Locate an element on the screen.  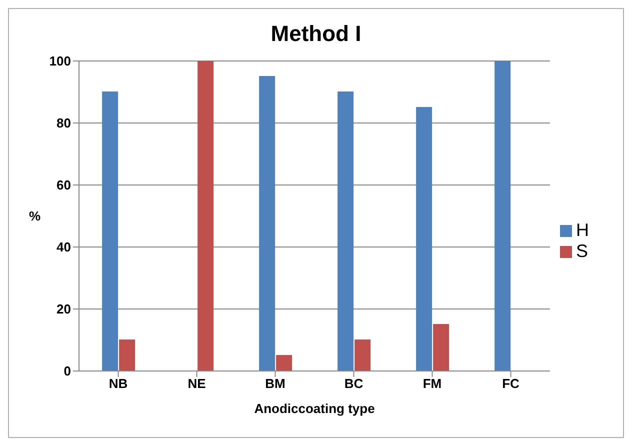
chart-title: Method I is located at coordinates (316, 34).